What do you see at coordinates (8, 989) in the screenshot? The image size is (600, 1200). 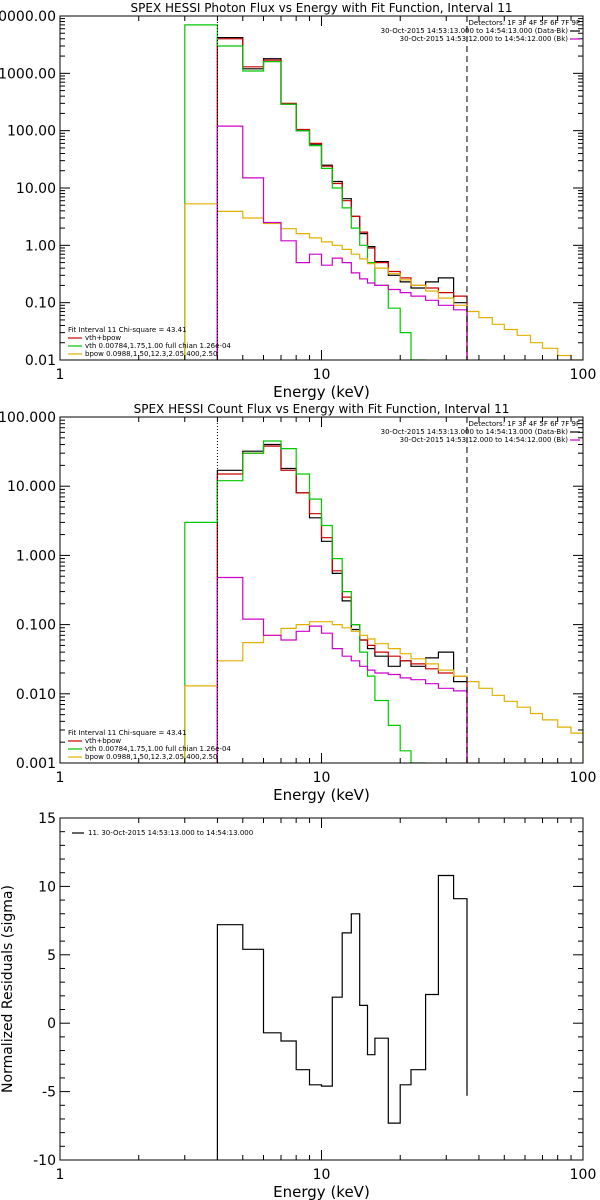 I see `y-axis-label: Normalized Residuals (sigma)` at bounding box center [8, 989].